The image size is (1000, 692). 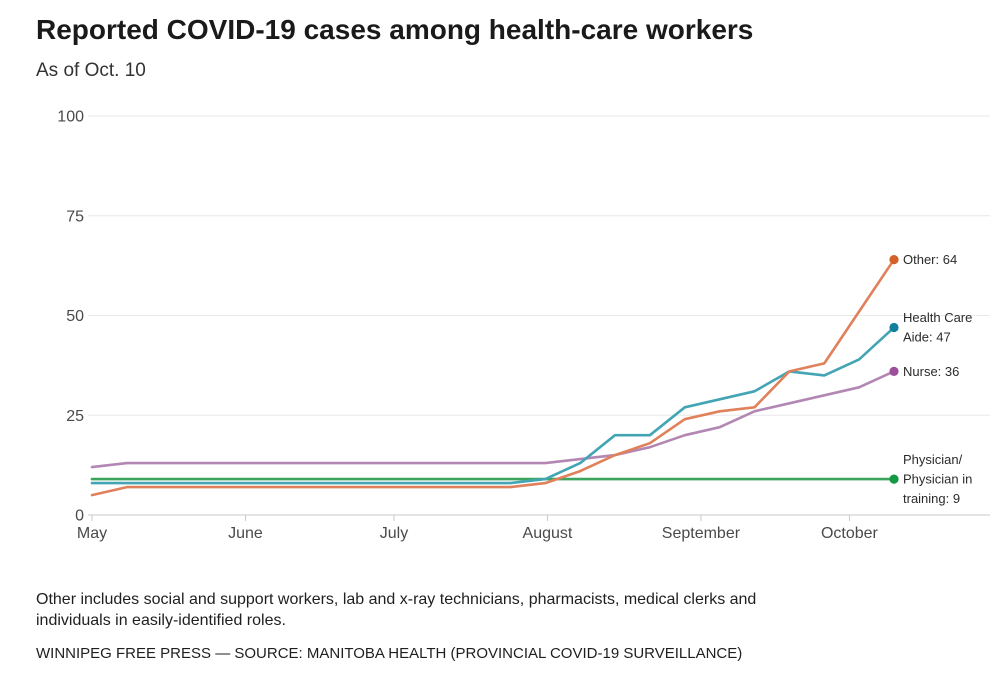 I want to click on x-tick-label-june: June, so click(x=245, y=533).